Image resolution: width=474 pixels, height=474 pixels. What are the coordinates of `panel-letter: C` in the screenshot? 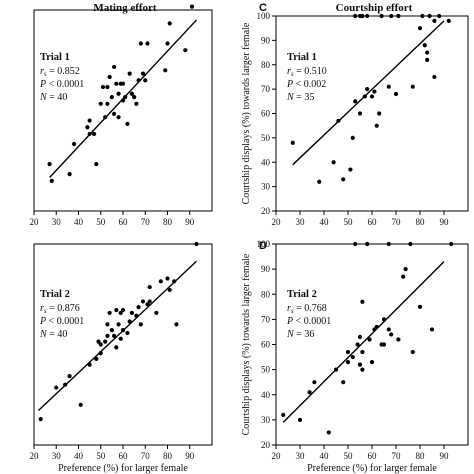 It's located at (263, 8).